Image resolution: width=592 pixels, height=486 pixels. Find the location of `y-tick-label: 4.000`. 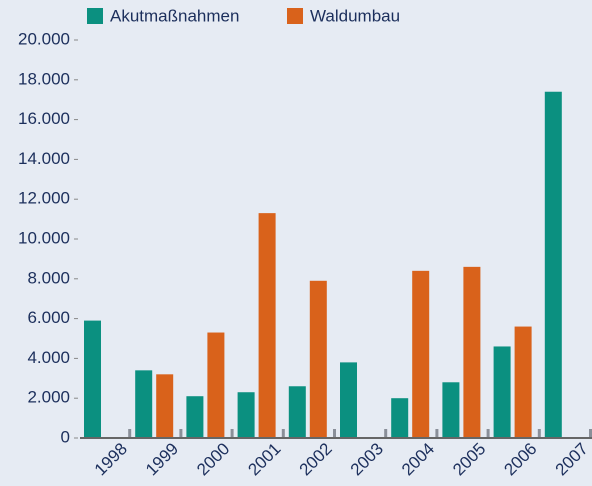

y-tick-label: 4.000 is located at coordinates (48, 357).